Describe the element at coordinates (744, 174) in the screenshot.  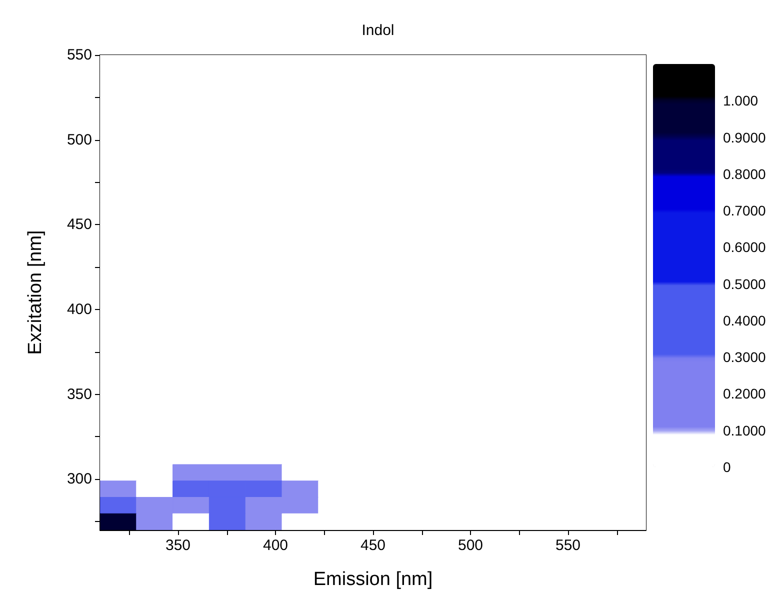
I see `color-bar-label: 0.8000` at that location.